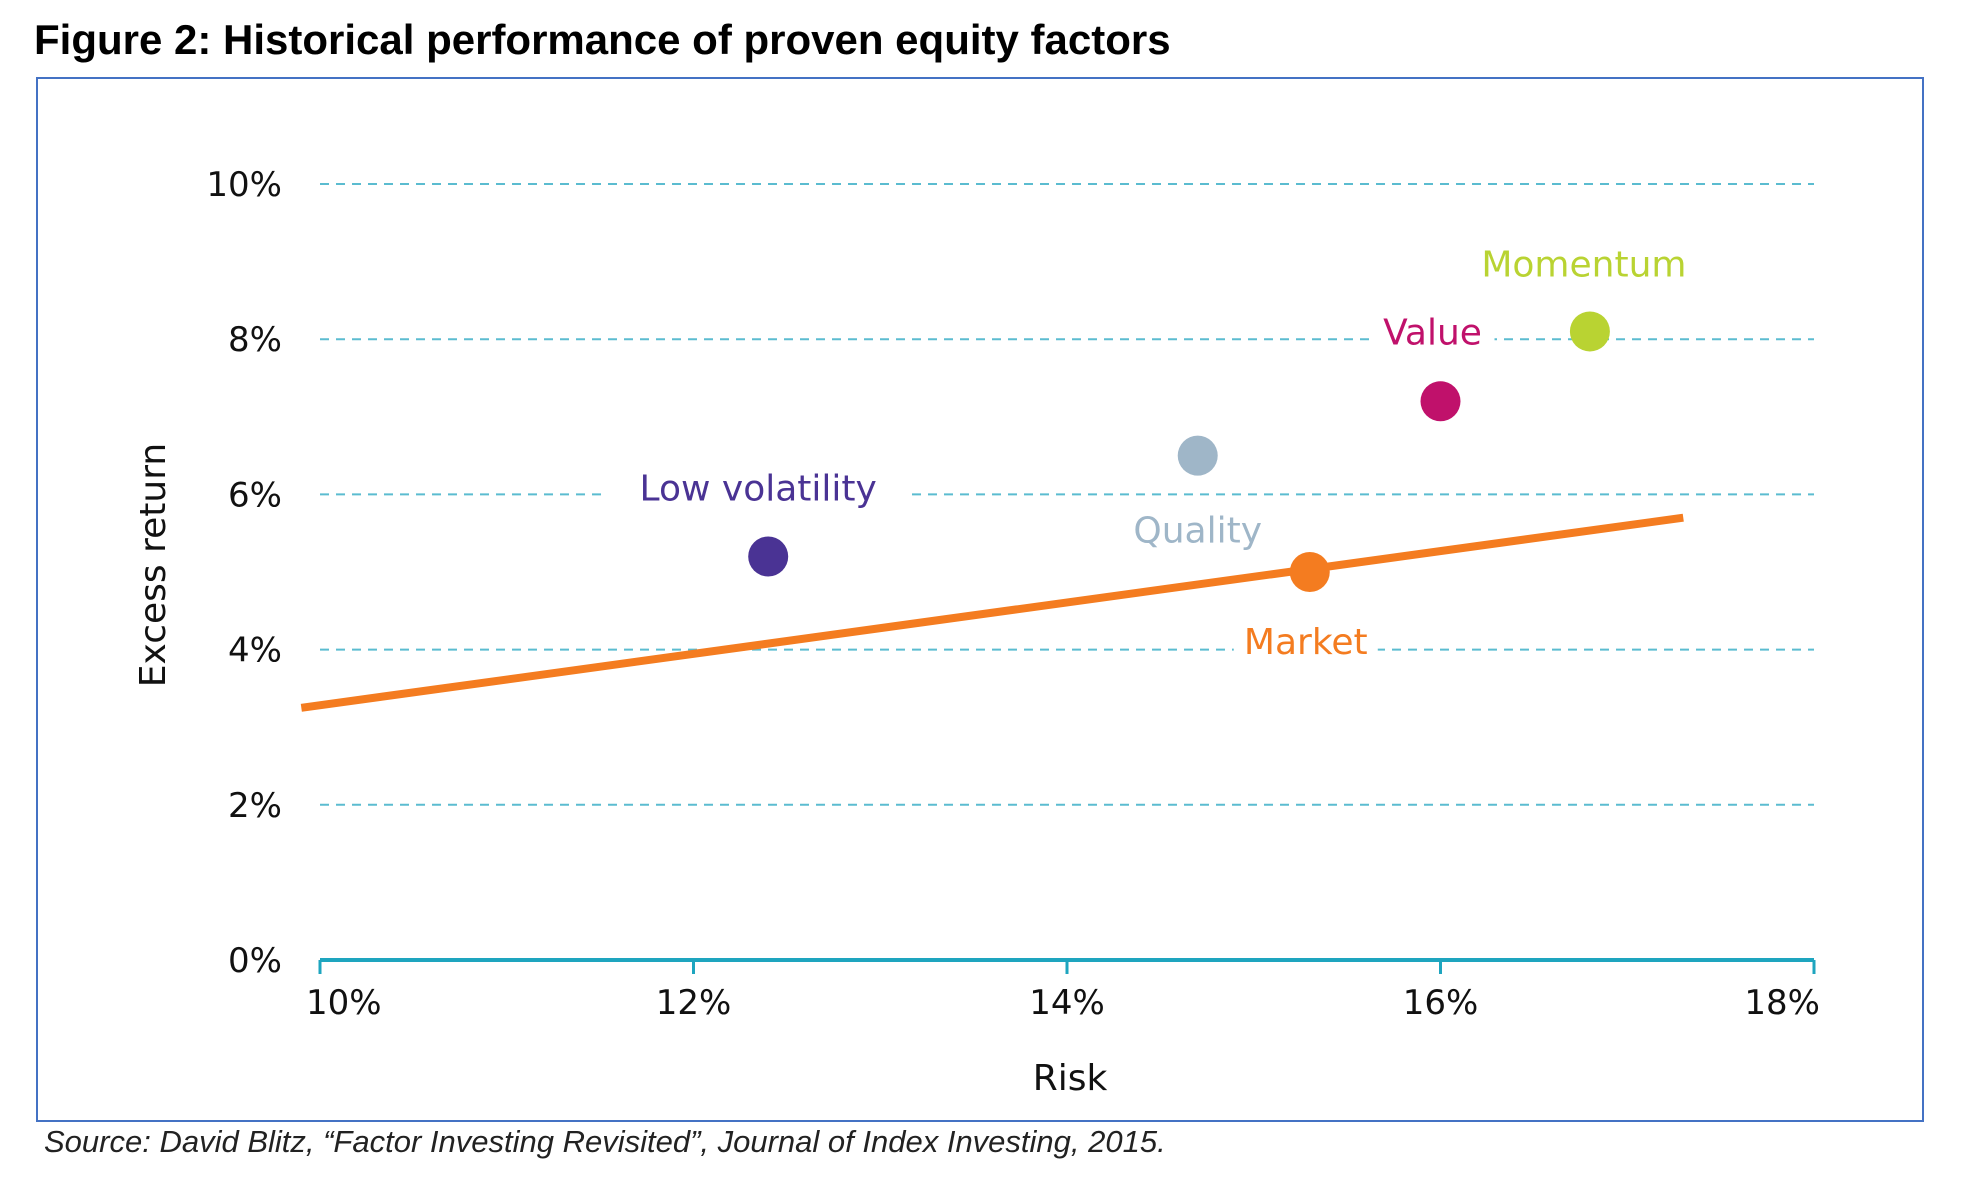 Image resolution: width=1962 pixels, height=1192 pixels. Describe the element at coordinates (1589, 331) in the screenshot. I see `point-momentum` at that location.